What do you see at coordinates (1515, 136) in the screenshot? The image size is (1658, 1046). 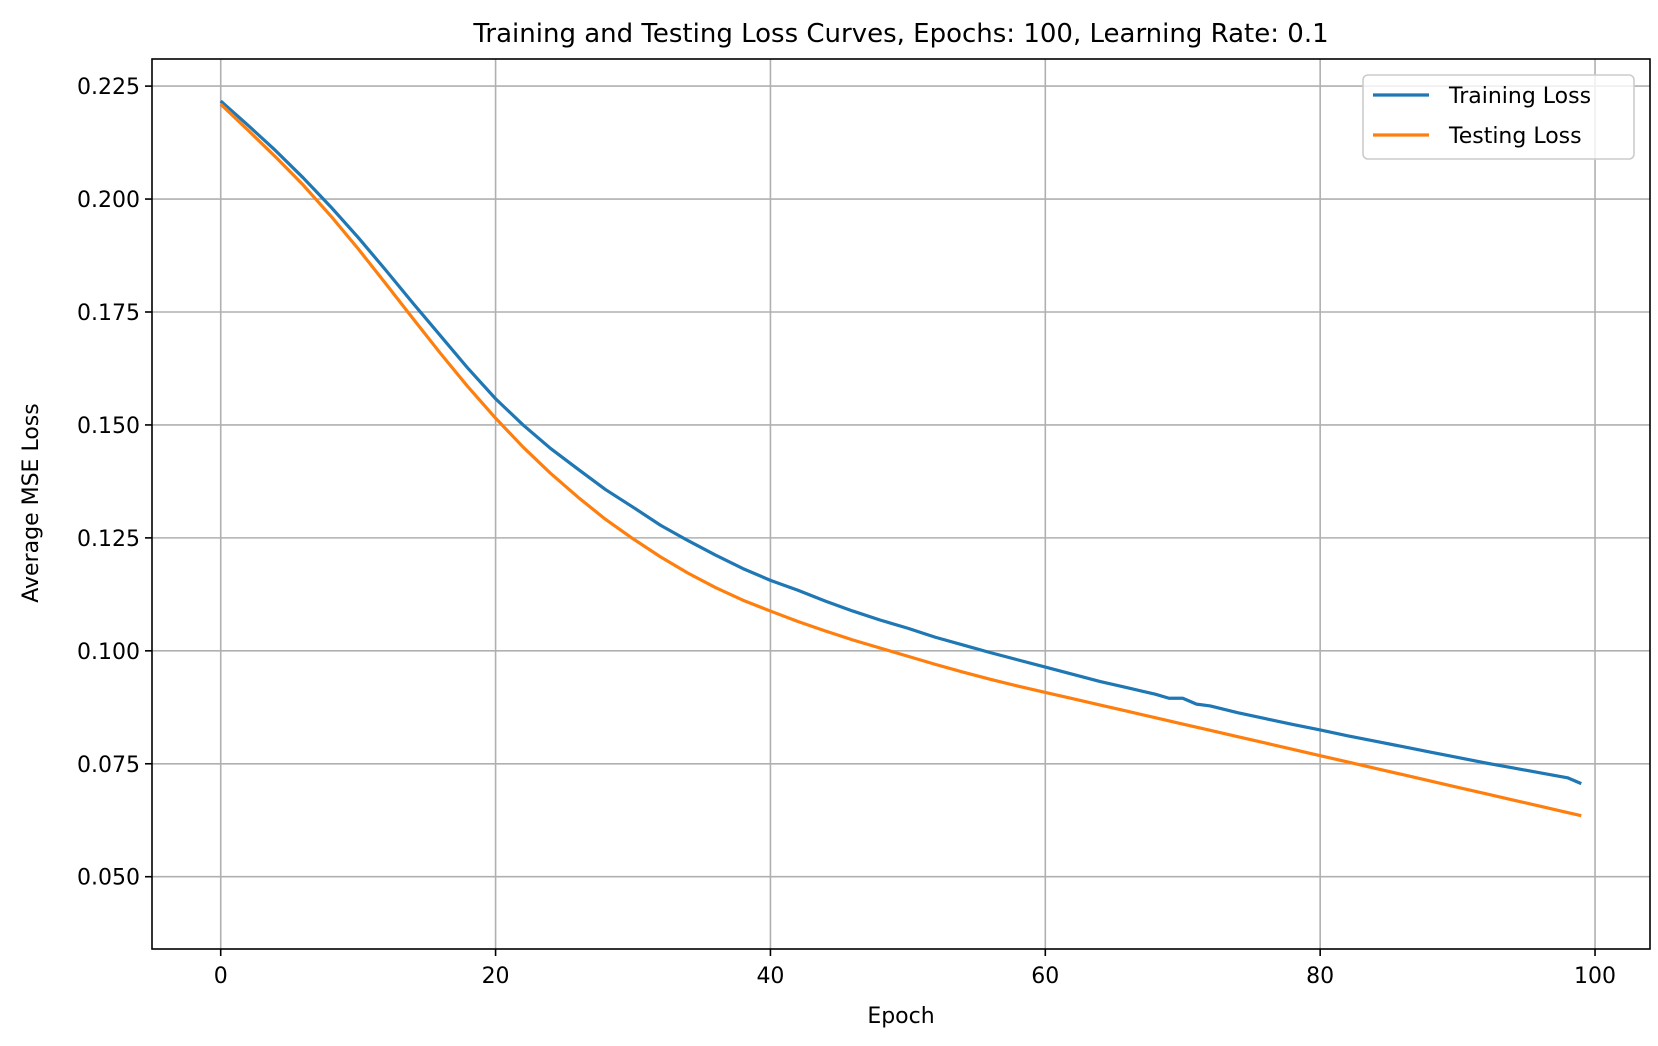 I see `legend-label-testing: Testing Loss` at bounding box center [1515, 136].